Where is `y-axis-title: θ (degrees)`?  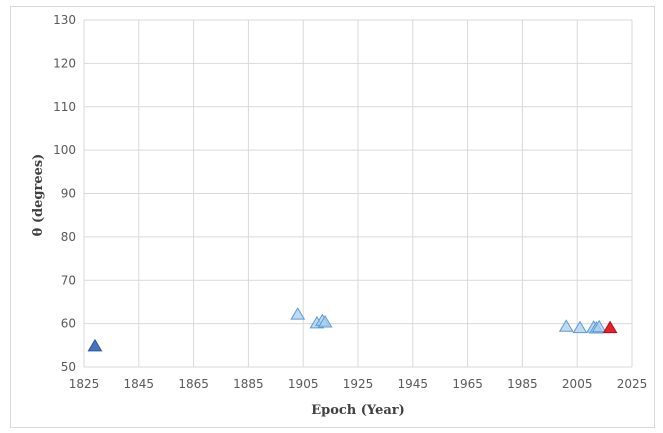 y-axis-title: θ (degrees) is located at coordinates (38, 195).